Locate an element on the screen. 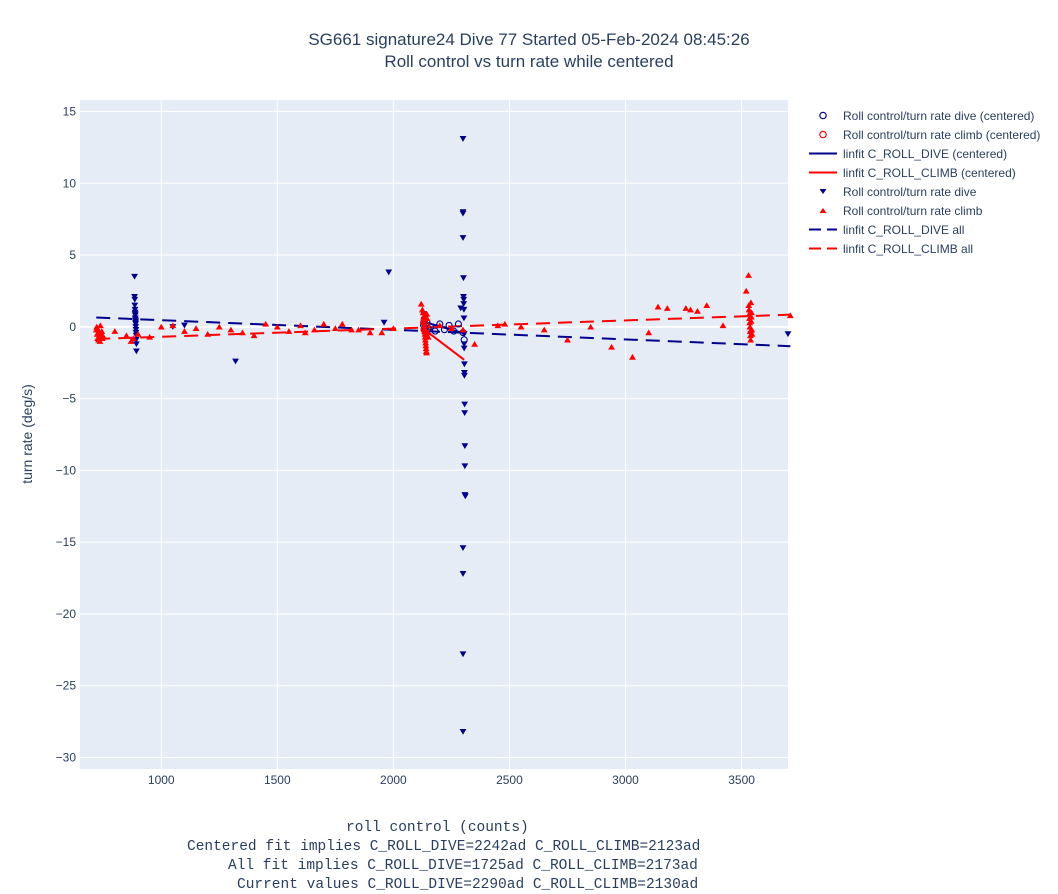 The width and height of the screenshot is (1058, 894). y-tick-label: 15 is located at coordinates (70, 111).